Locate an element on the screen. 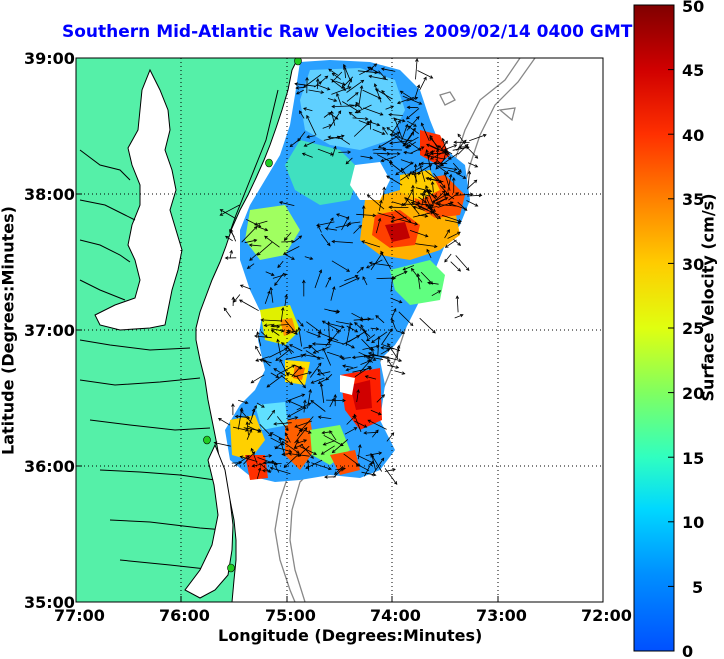 This screenshot has width=724, height=659. pamlico-sound is located at coordinates (209, 521).